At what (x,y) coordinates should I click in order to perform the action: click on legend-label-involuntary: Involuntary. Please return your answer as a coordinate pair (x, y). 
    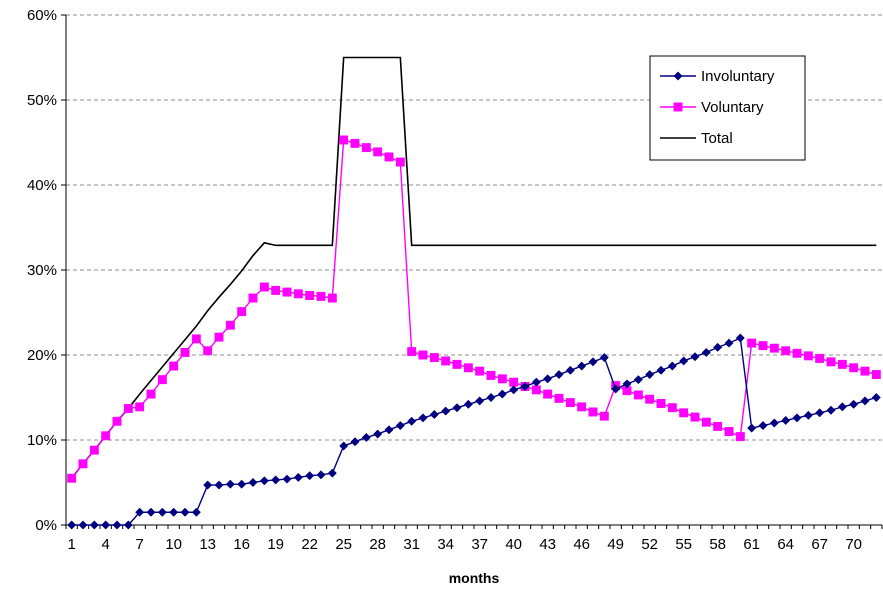
    Looking at the image, I should click on (738, 76).